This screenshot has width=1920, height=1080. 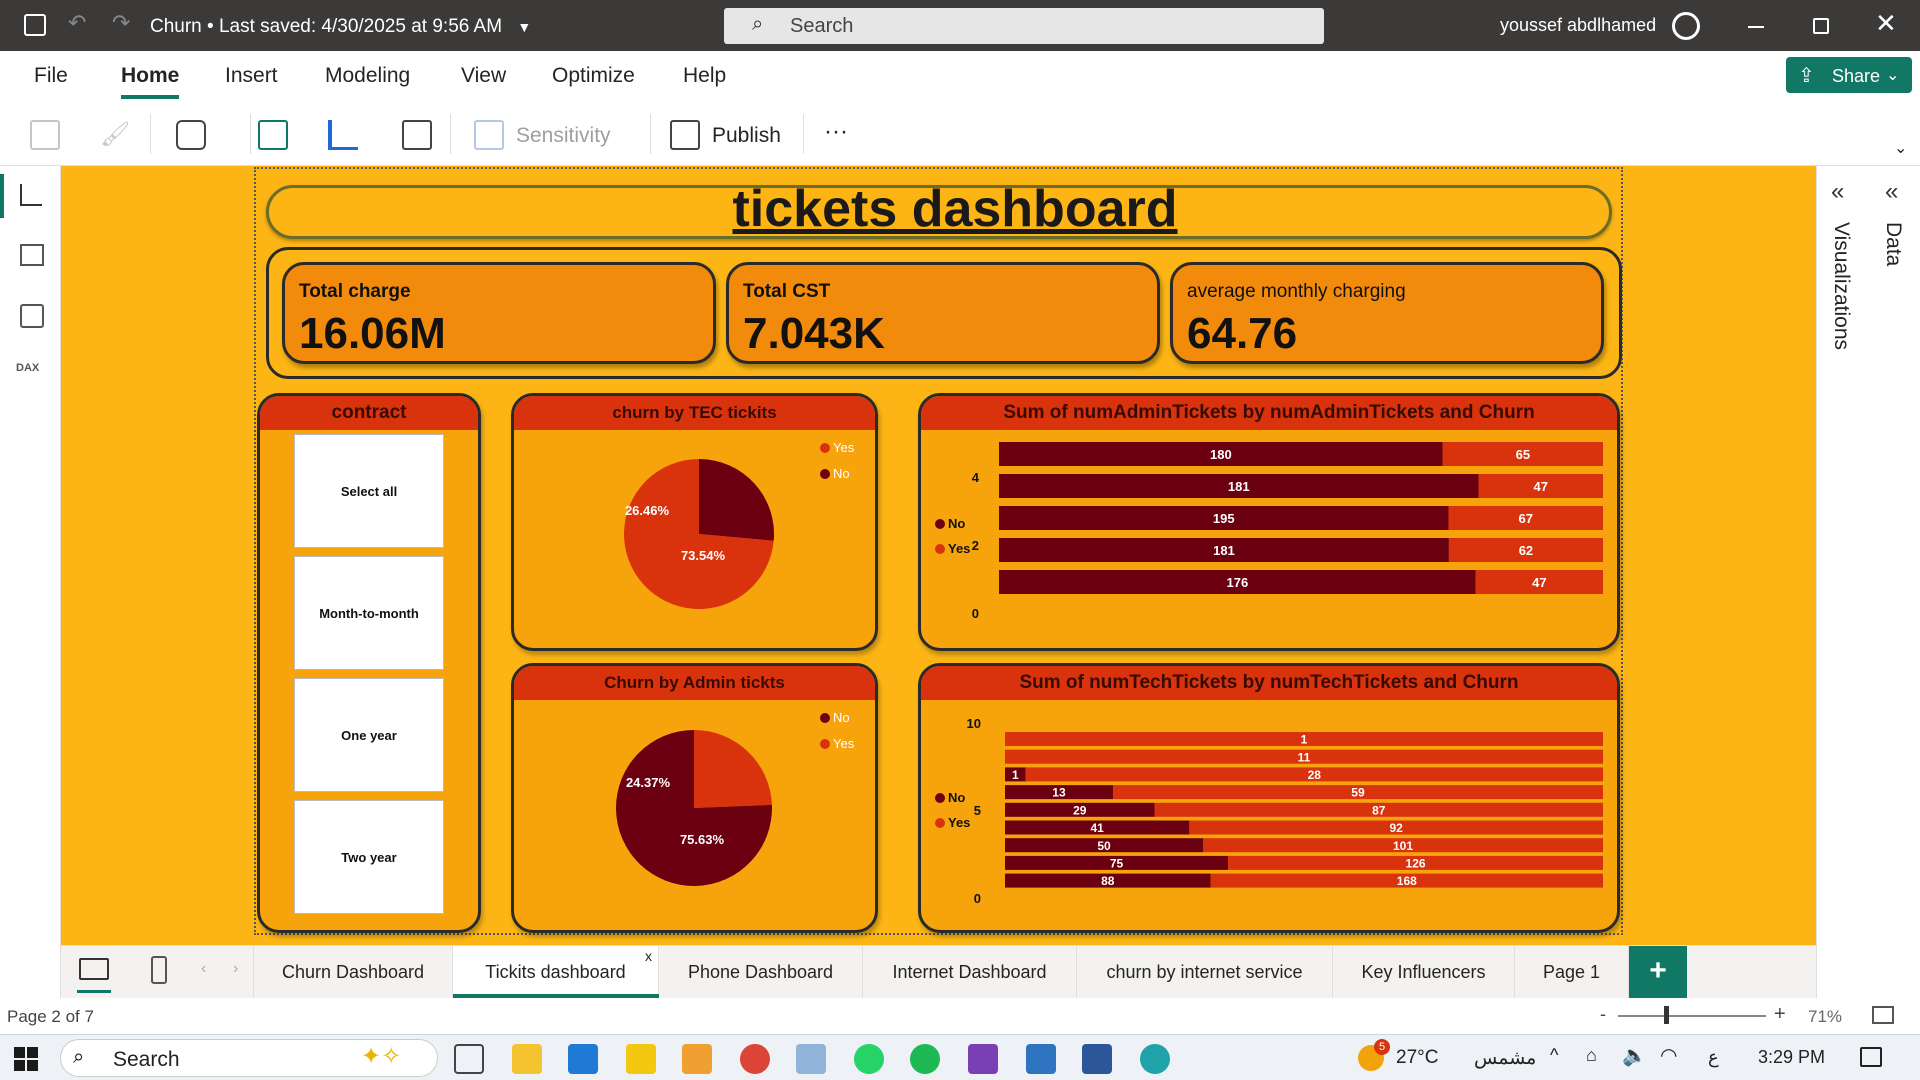 What do you see at coordinates (733, 769) in the screenshot?
I see `pie-slice-yes` at bounding box center [733, 769].